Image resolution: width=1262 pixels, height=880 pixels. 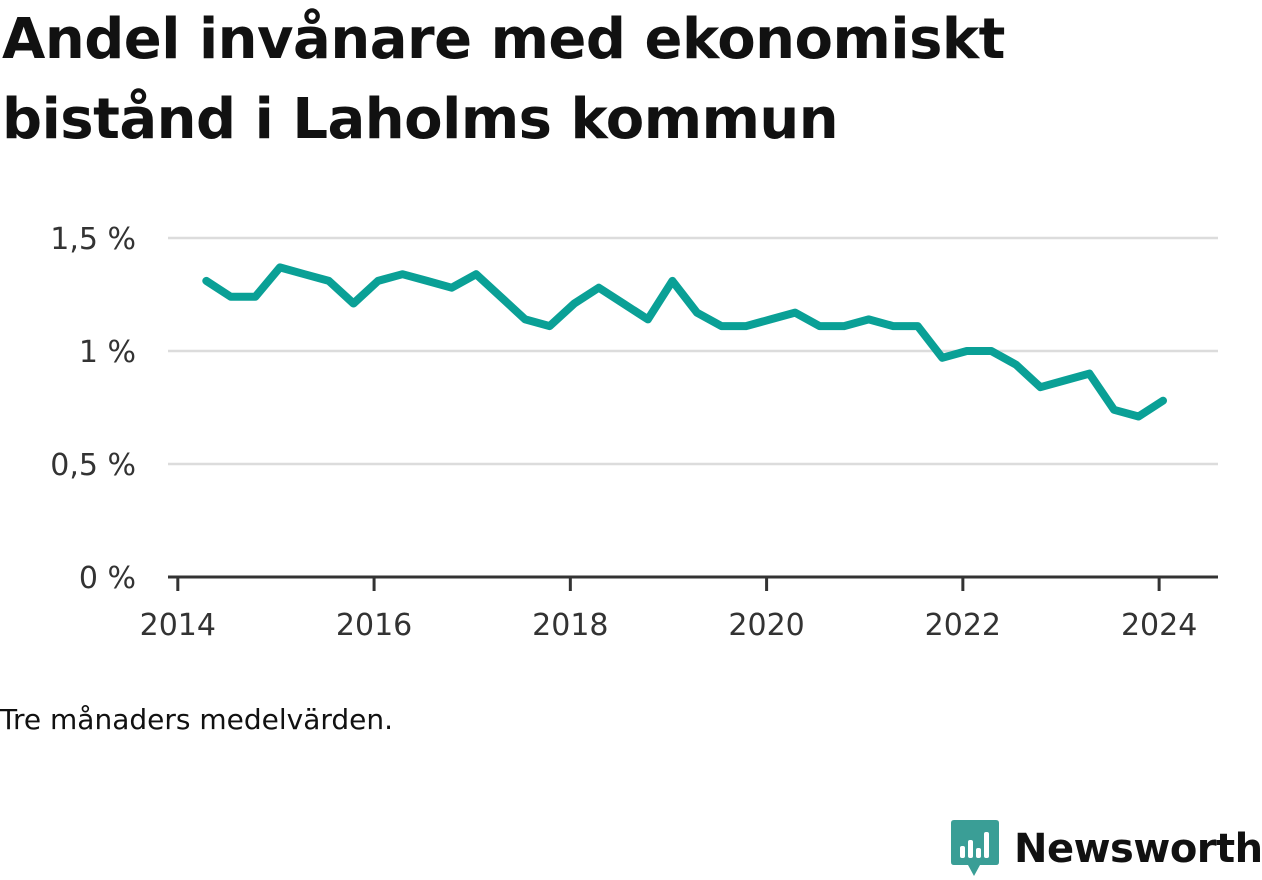 I want to click on series-layer, so click(x=684, y=342).